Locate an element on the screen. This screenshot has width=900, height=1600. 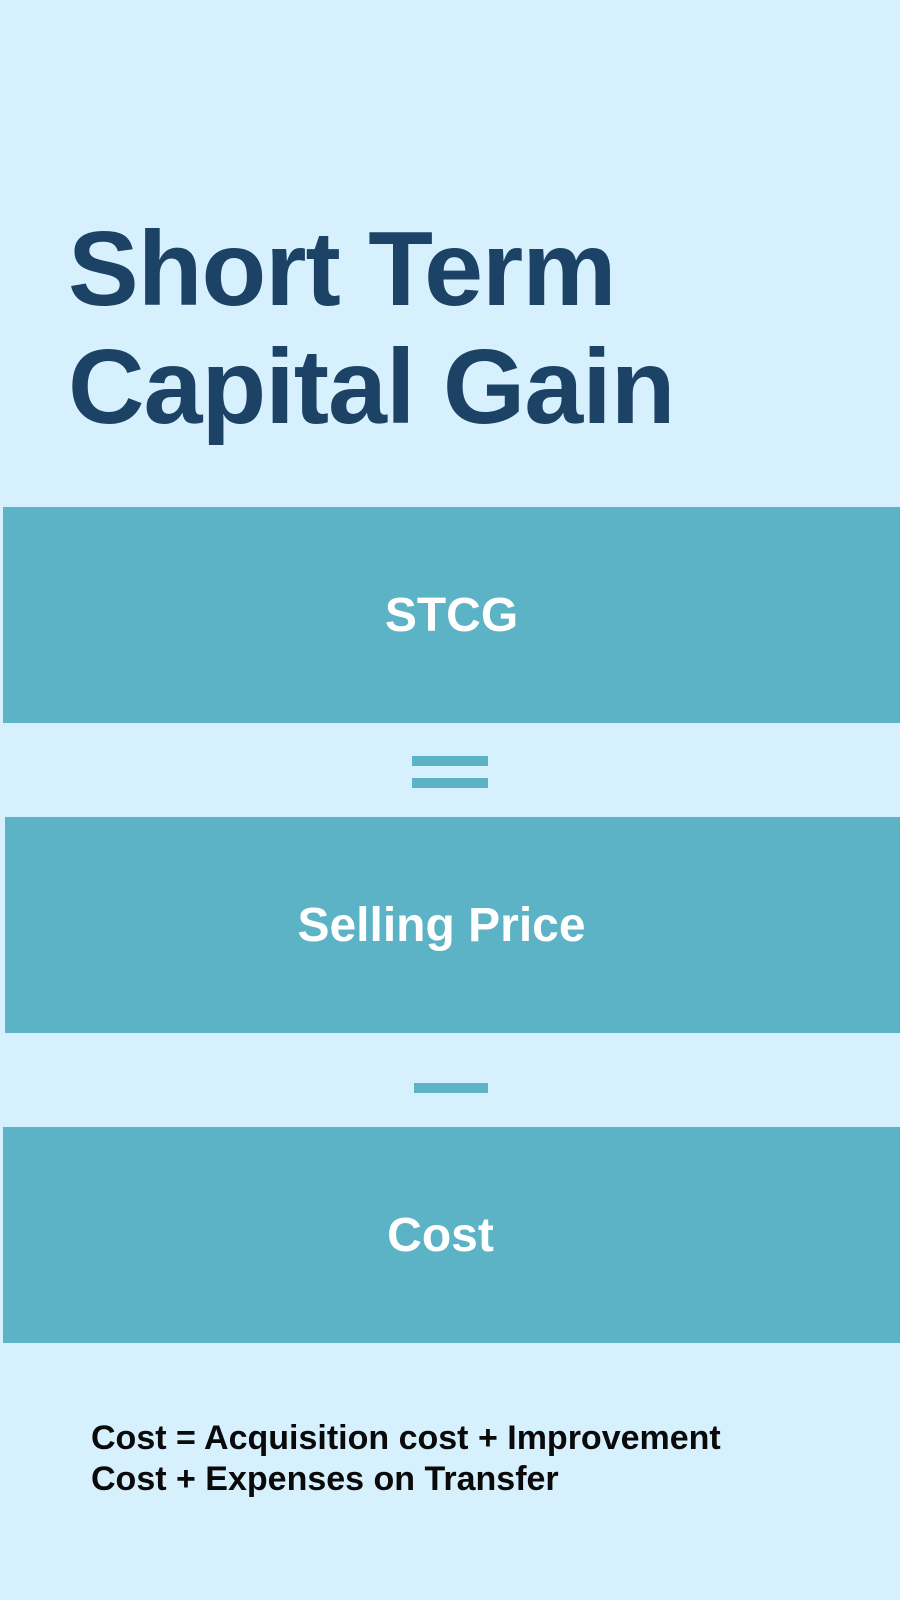
title-line-2: Capital Gain is located at coordinates (371, 387).